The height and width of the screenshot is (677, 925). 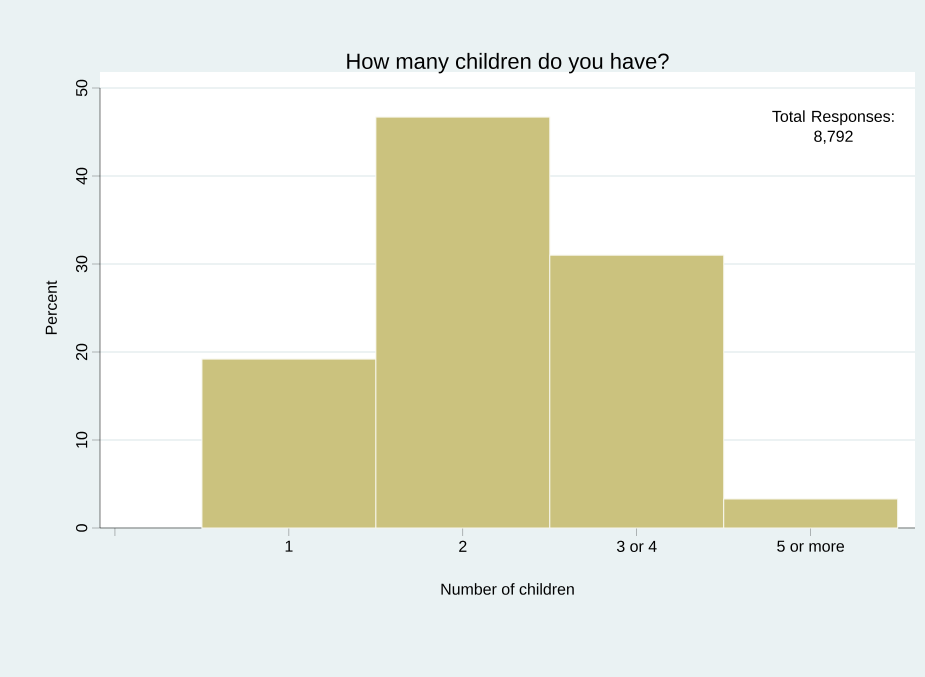 What do you see at coordinates (82, 440) in the screenshot?
I see `y-tick-label: 10` at bounding box center [82, 440].